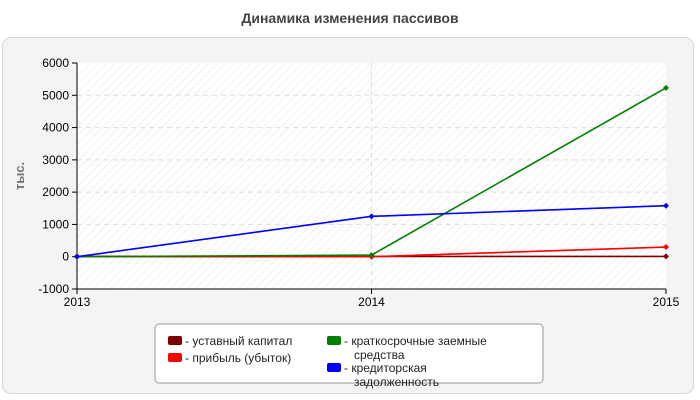 The image size is (700, 400). What do you see at coordinates (666, 302) in the screenshot?
I see `x-tick-label: 2015` at bounding box center [666, 302].